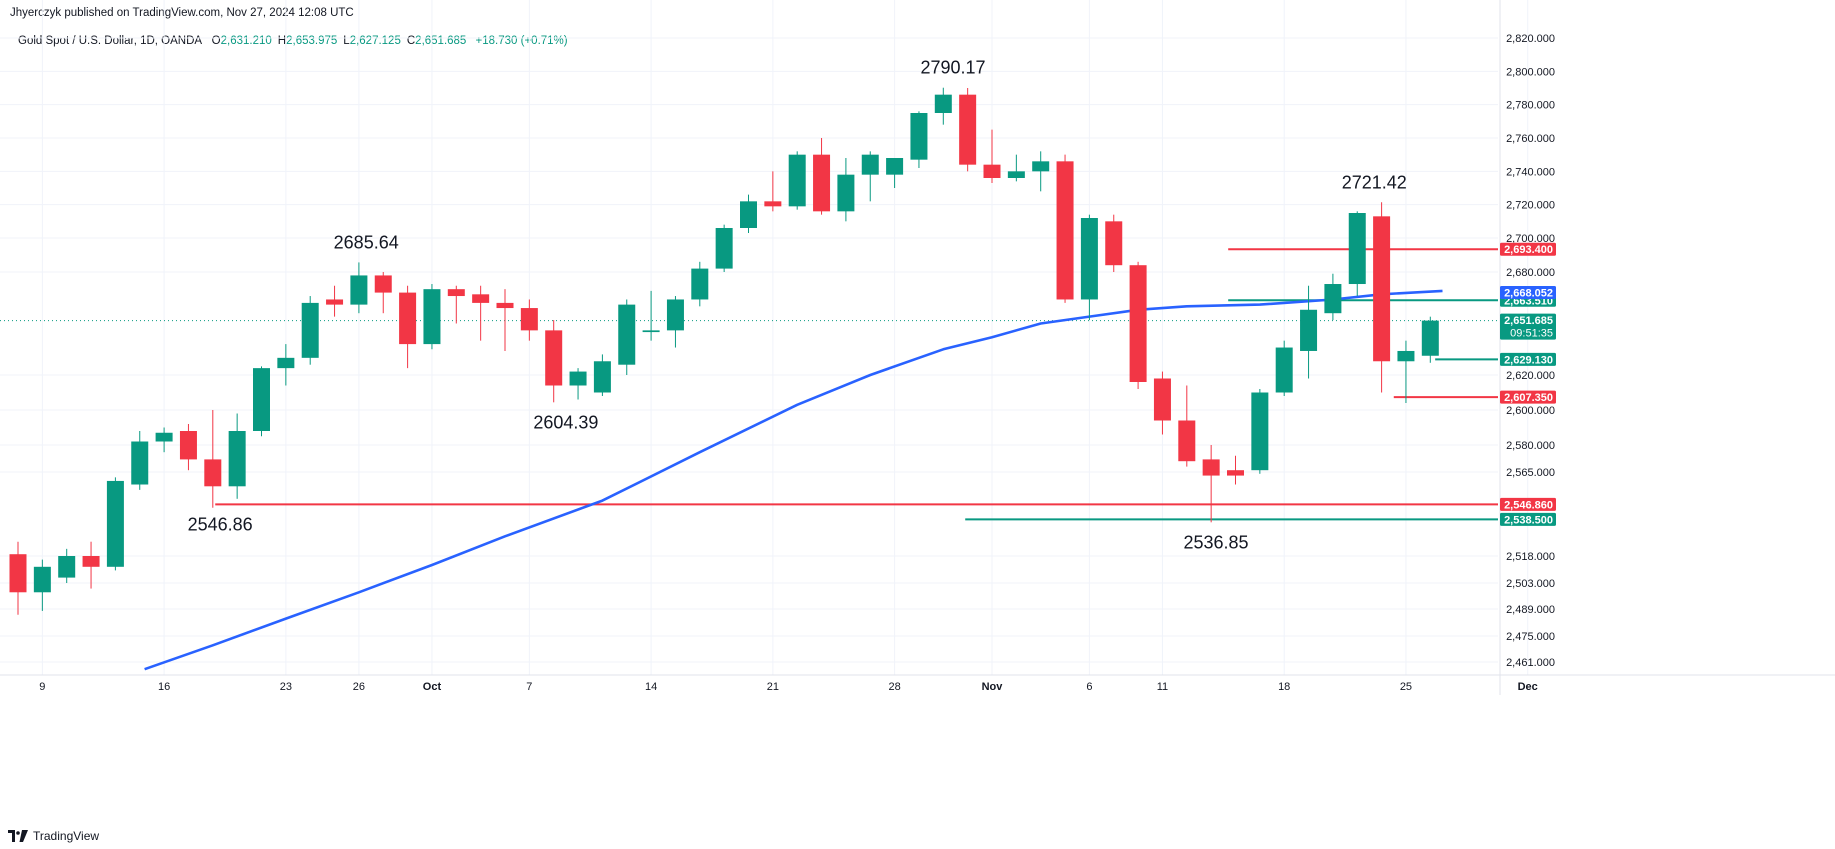 The width and height of the screenshot is (1835, 849). I want to click on tradingview-logo: TradingView, so click(53, 836).